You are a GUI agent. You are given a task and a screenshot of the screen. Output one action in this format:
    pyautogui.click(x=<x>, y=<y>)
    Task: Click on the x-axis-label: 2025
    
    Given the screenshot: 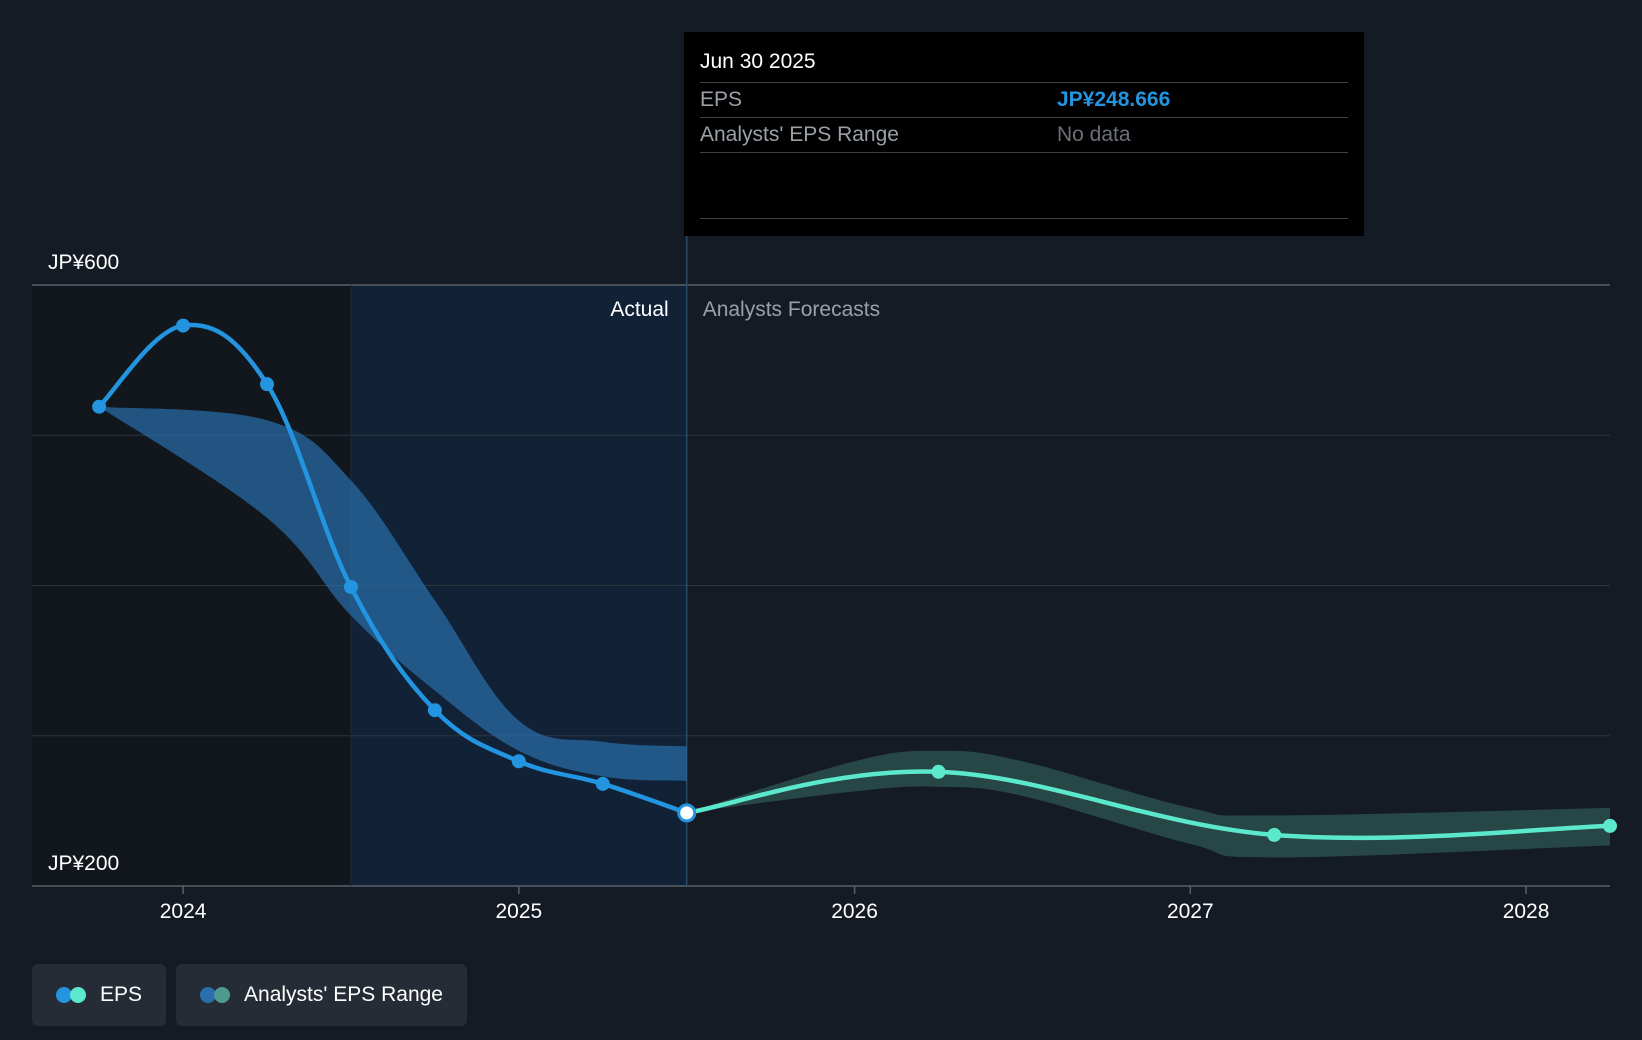 What is the action you would take?
    pyautogui.click(x=518, y=911)
    